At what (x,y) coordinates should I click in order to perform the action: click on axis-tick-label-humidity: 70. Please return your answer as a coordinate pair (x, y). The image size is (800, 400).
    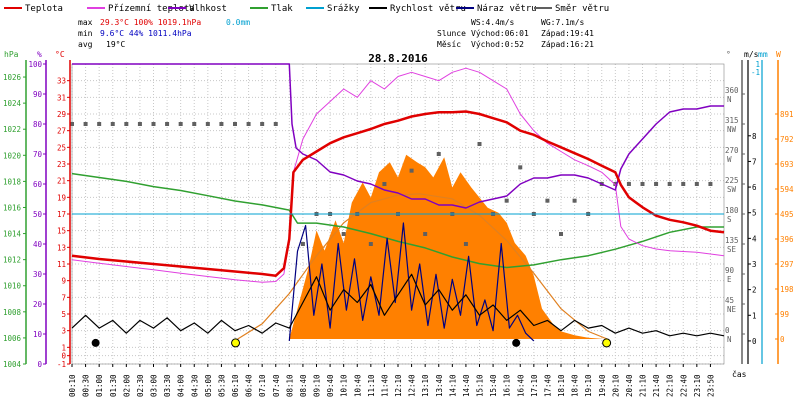
    Looking at the image, I should click on (38, 154).